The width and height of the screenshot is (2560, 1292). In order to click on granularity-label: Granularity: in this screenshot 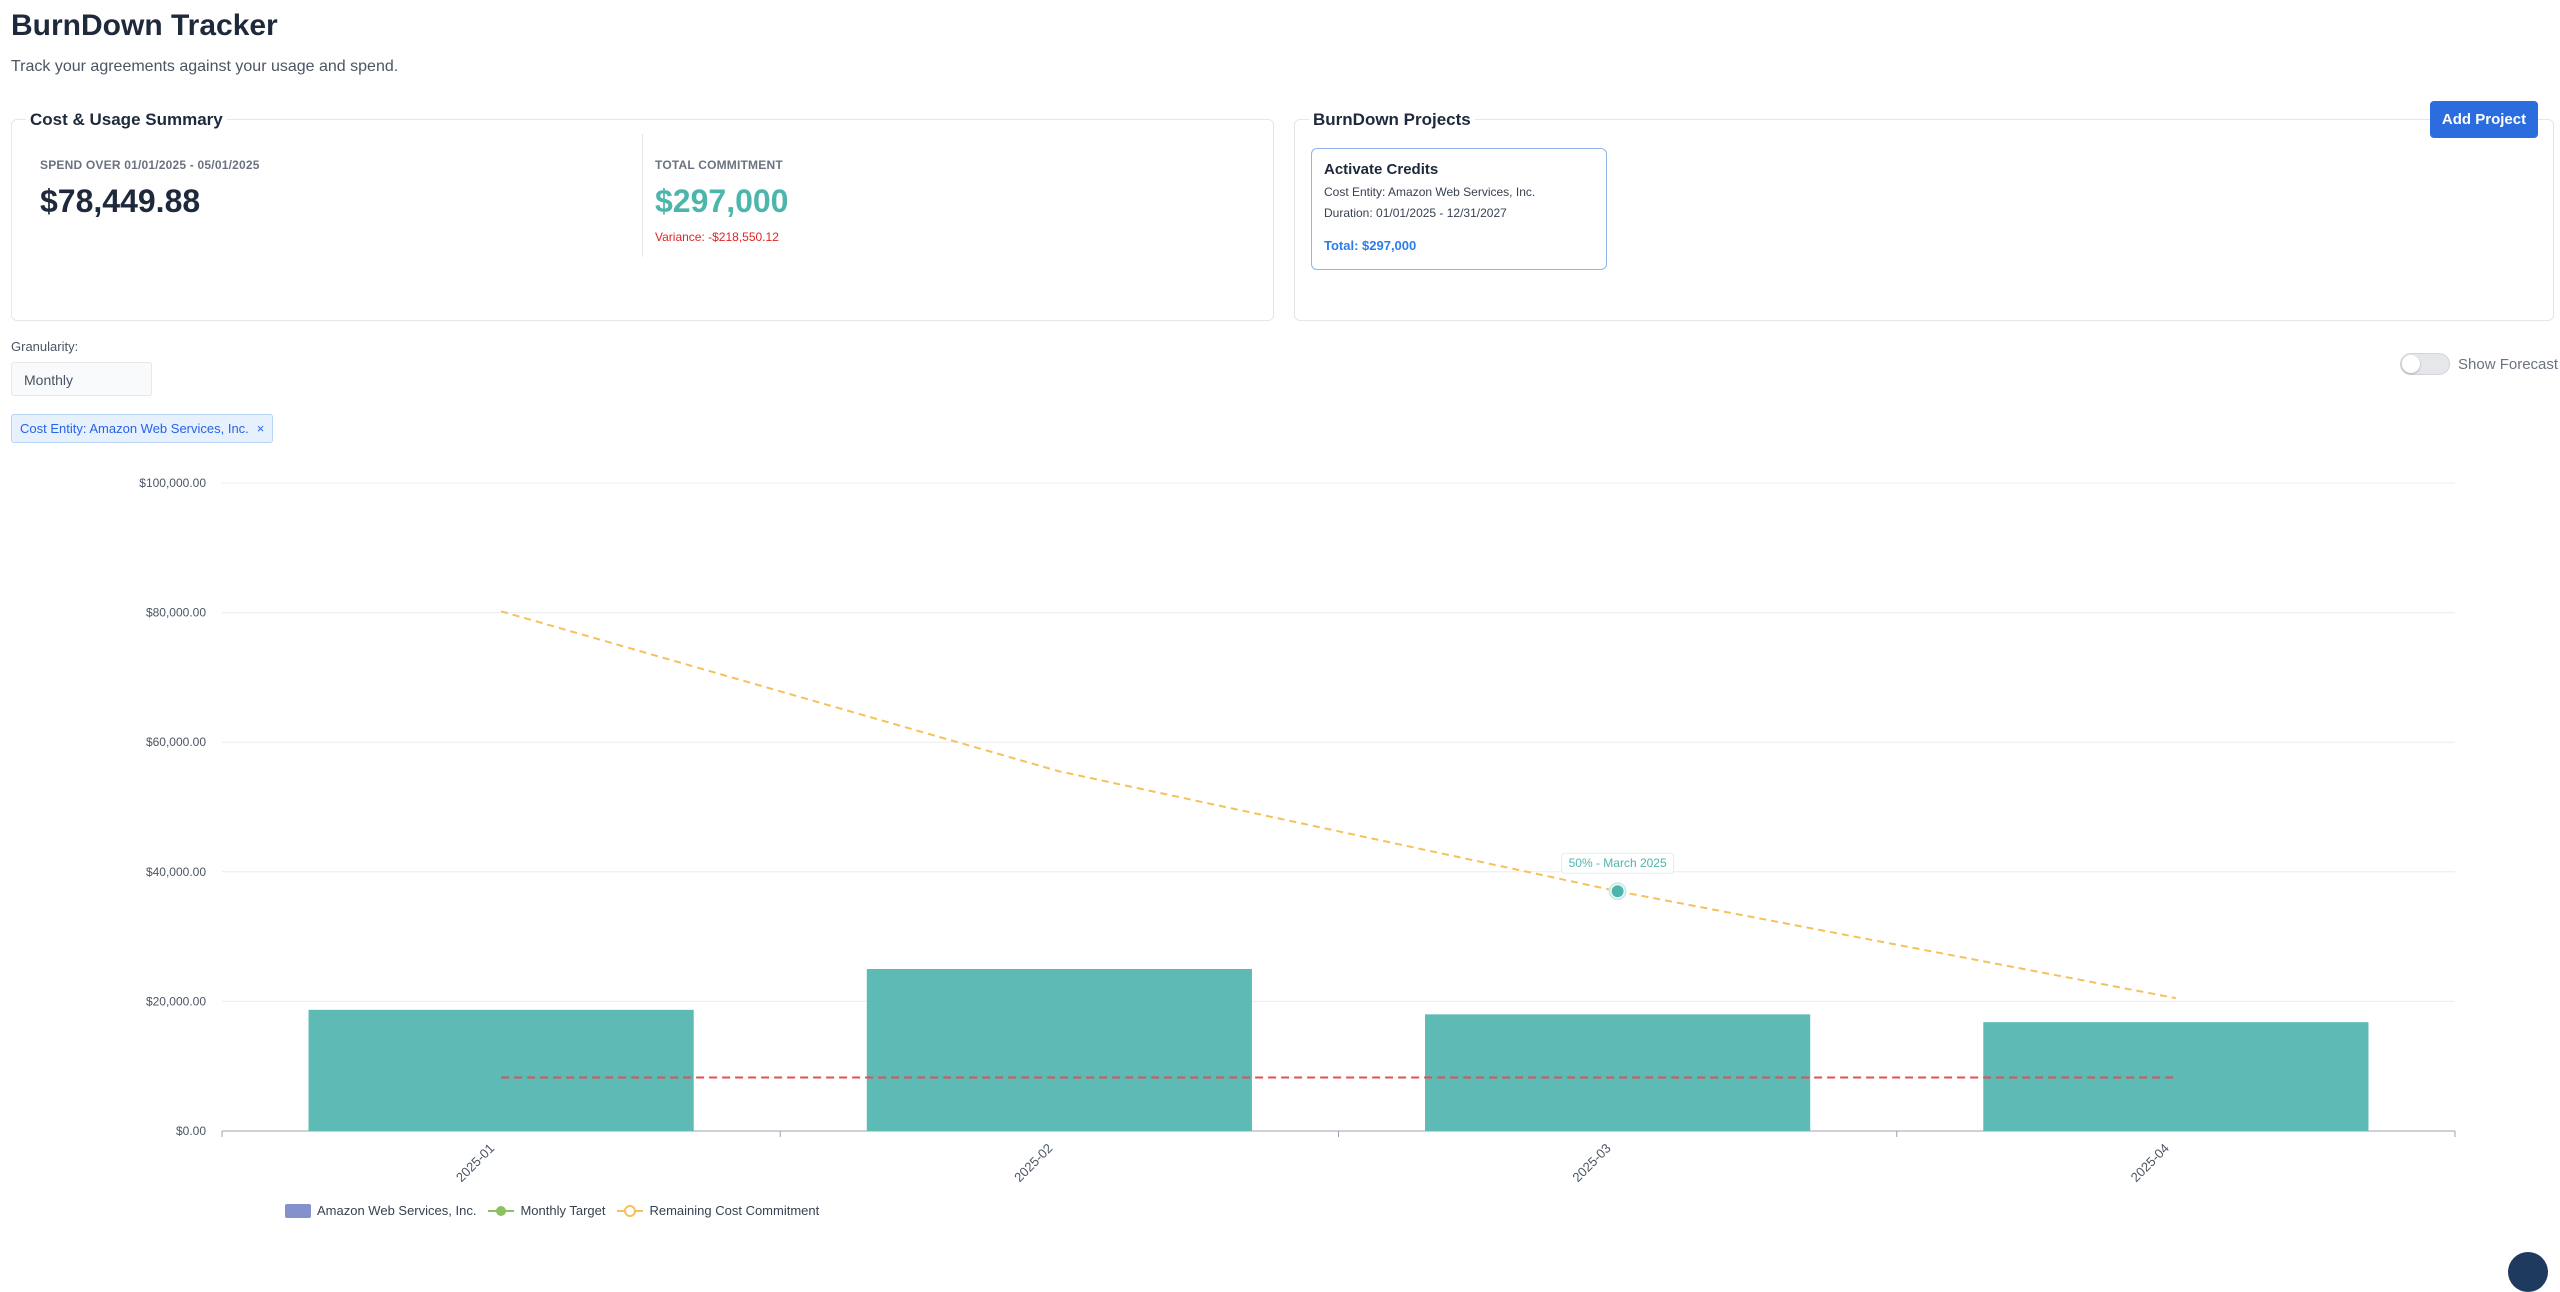, I will do `click(44, 346)`.